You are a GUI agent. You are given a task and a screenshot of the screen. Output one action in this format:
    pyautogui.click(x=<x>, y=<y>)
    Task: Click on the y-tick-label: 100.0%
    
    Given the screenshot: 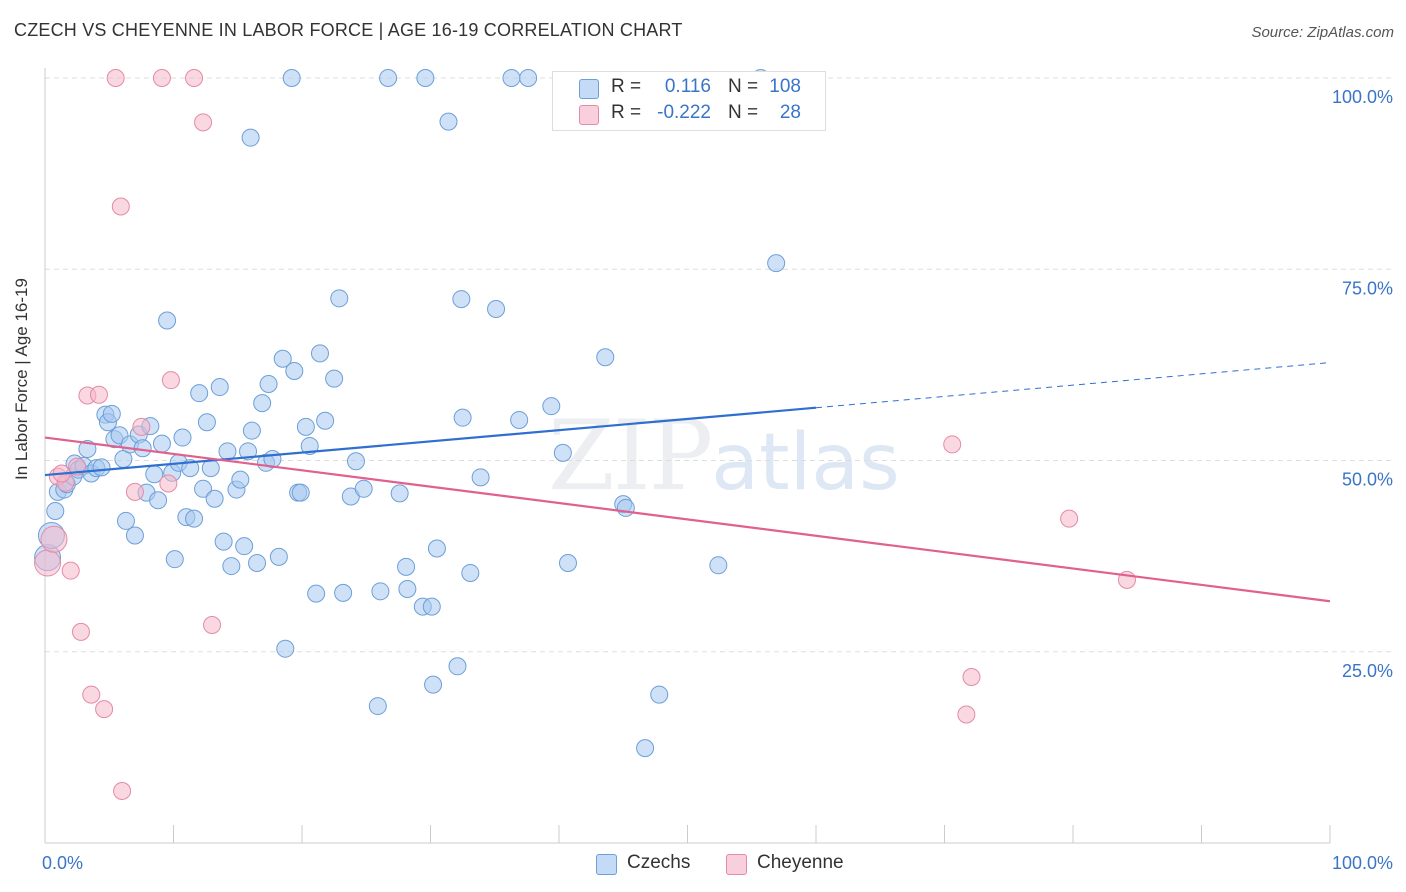 What is the action you would take?
    pyautogui.click(x=1362, y=97)
    